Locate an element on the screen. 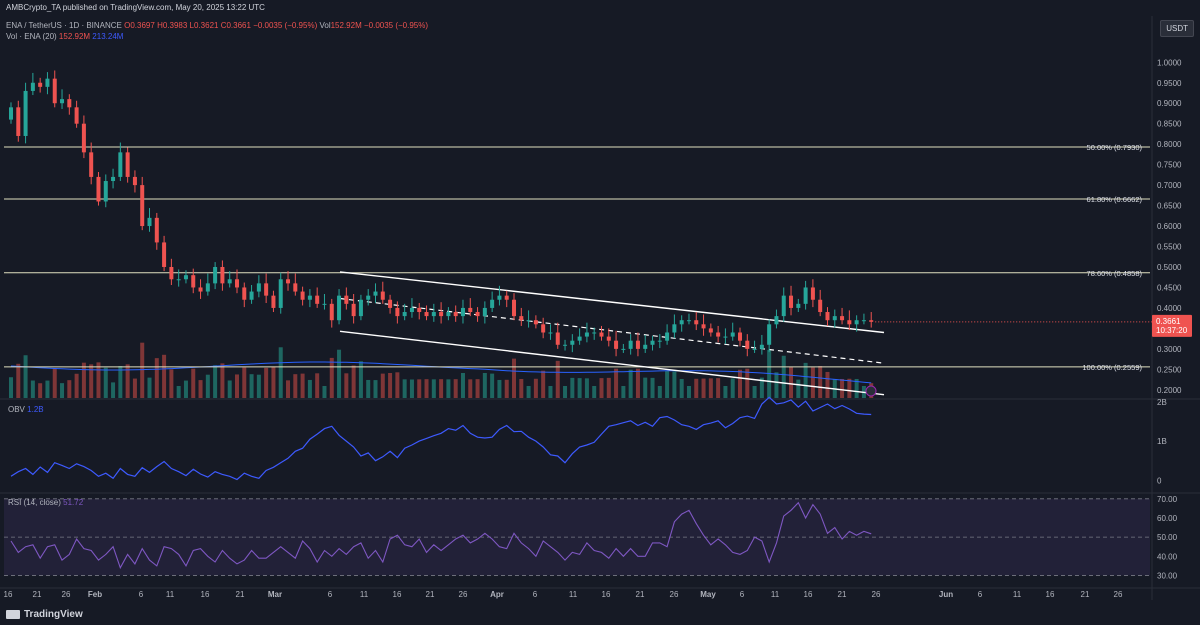 This screenshot has height=625, width=1200. tradingview-logo: TradingView is located at coordinates (44, 614).